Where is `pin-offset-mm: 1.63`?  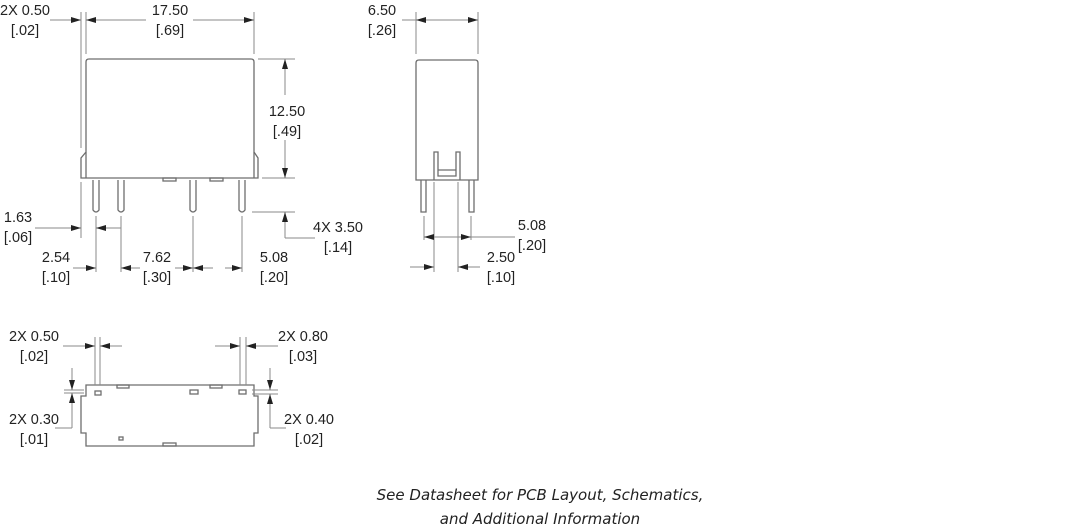 pin-offset-mm: 1.63 is located at coordinates (18, 218).